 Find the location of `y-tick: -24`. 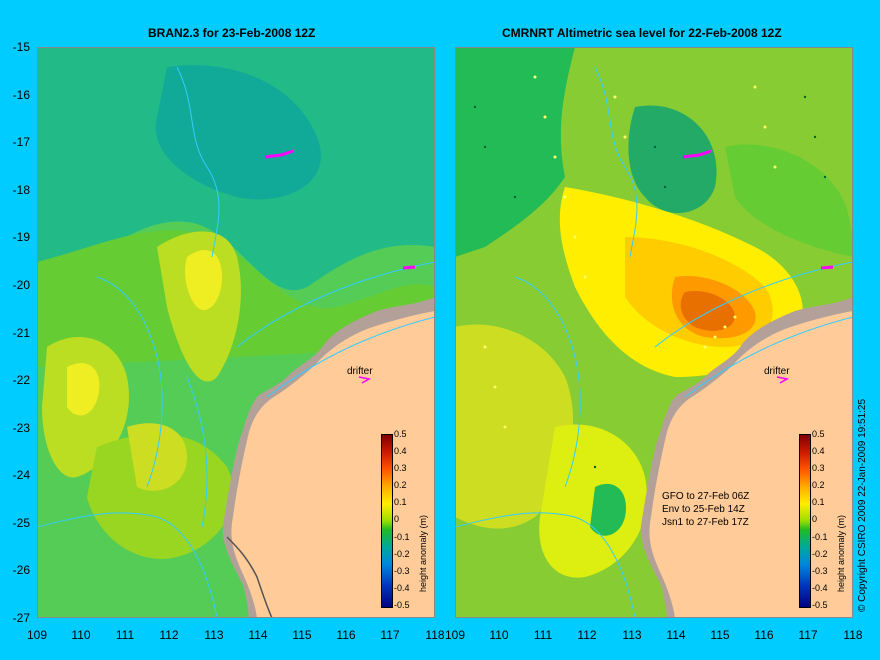

y-tick: -24 is located at coordinates (21, 475).